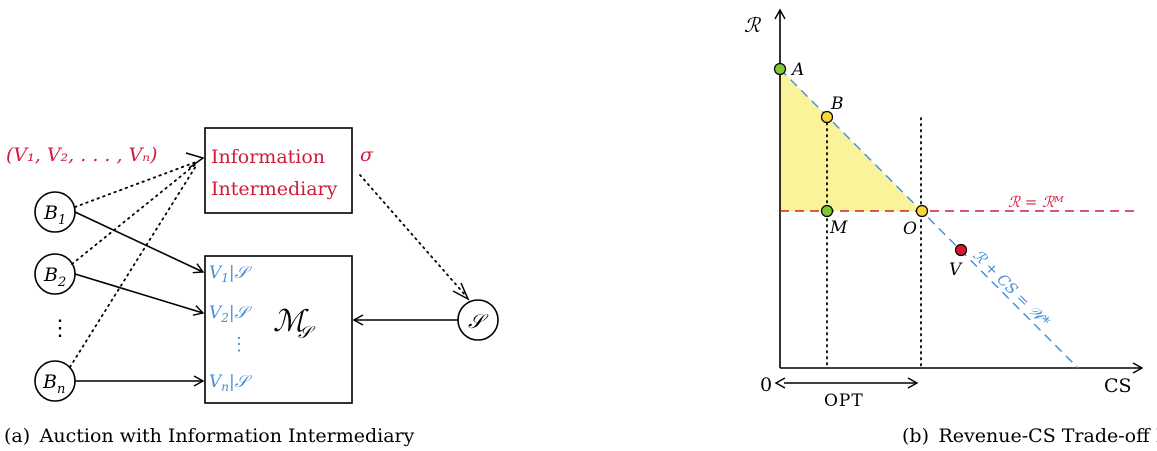 The width and height of the screenshot is (1157, 451). What do you see at coordinates (753, 25) in the screenshot?
I see `y-axis-label: ℛ` at bounding box center [753, 25].